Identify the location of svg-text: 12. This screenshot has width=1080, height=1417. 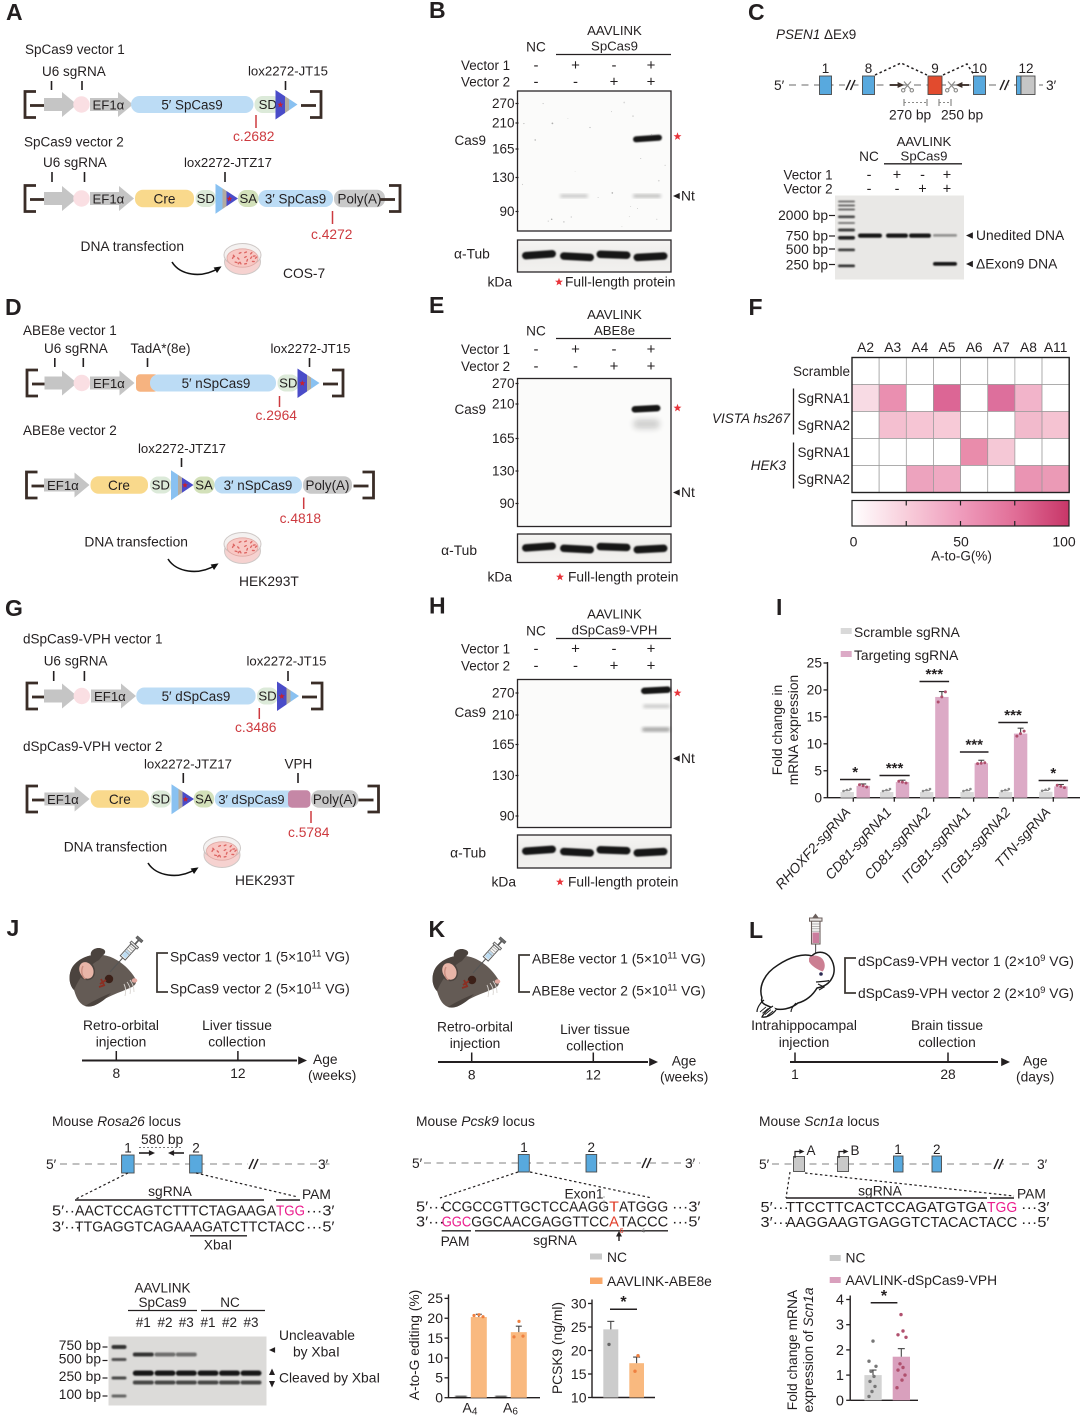
(1025, 68).